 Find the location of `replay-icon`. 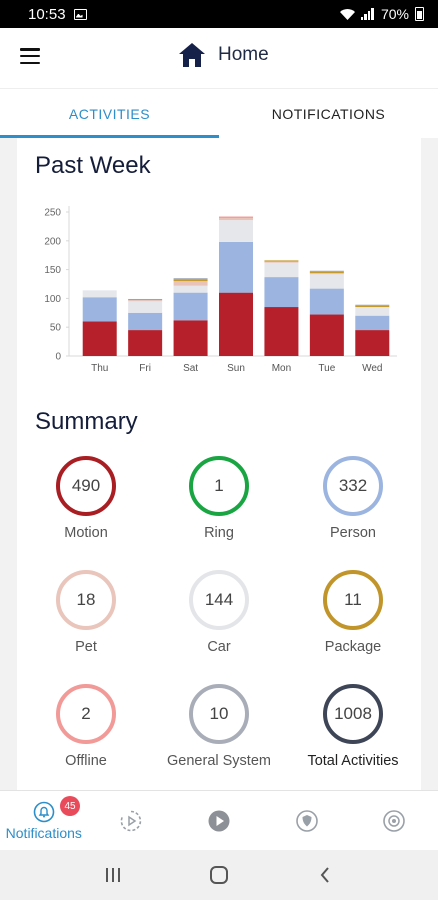

replay-icon is located at coordinates (131, 820).